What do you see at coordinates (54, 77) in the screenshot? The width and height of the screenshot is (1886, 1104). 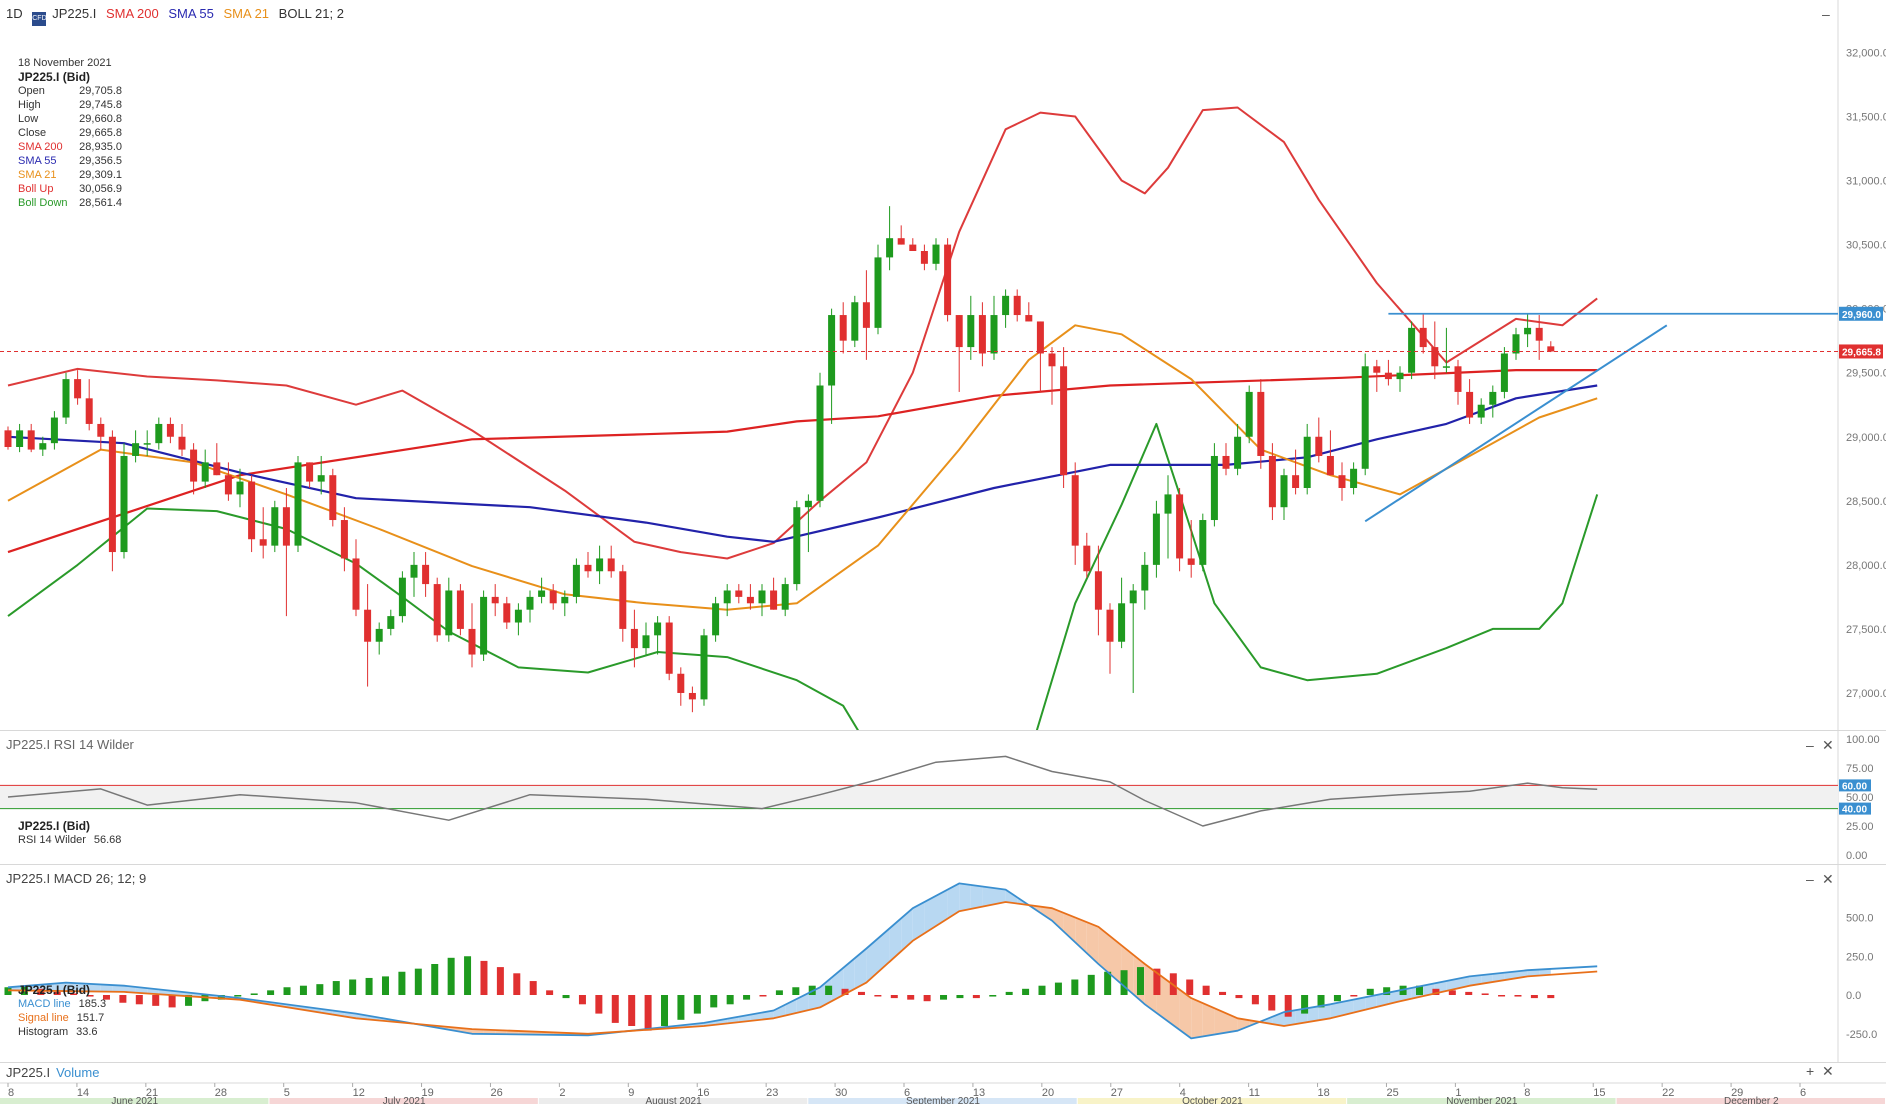 I see `legend-title: JP225.I (Bid)` at bounding box center [54, 77].